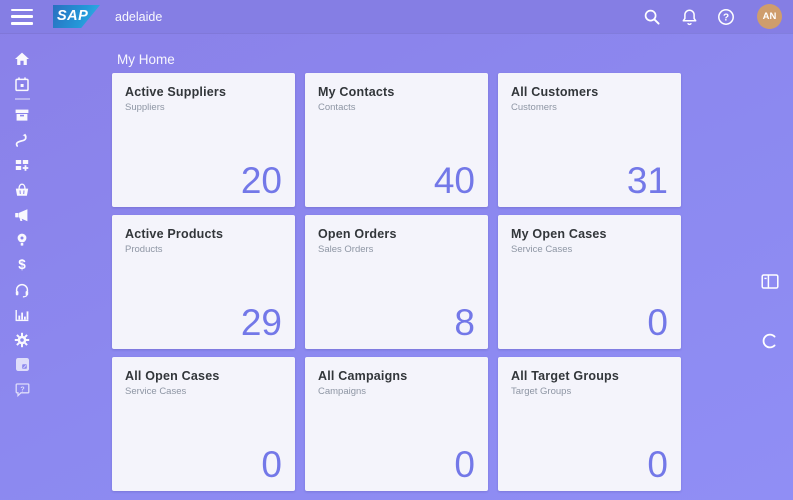  What do you see at coordinates (346, 249) in the screenshot?
I see `tile-subtitle: Sales Orders` at bounding box center [346, 249].